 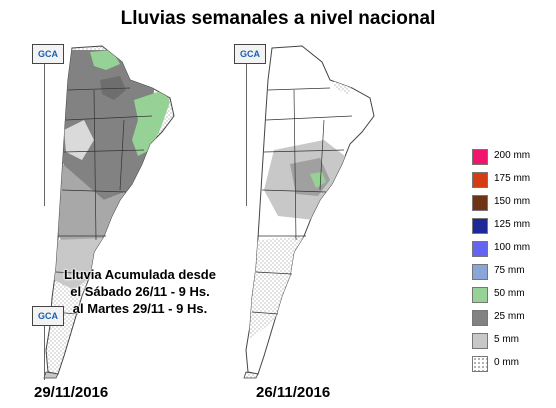 What do you see at coordinates (293, 392) in the screenshot?
I see `date-right: 26/11/2016` at bounding box center [293, 392].